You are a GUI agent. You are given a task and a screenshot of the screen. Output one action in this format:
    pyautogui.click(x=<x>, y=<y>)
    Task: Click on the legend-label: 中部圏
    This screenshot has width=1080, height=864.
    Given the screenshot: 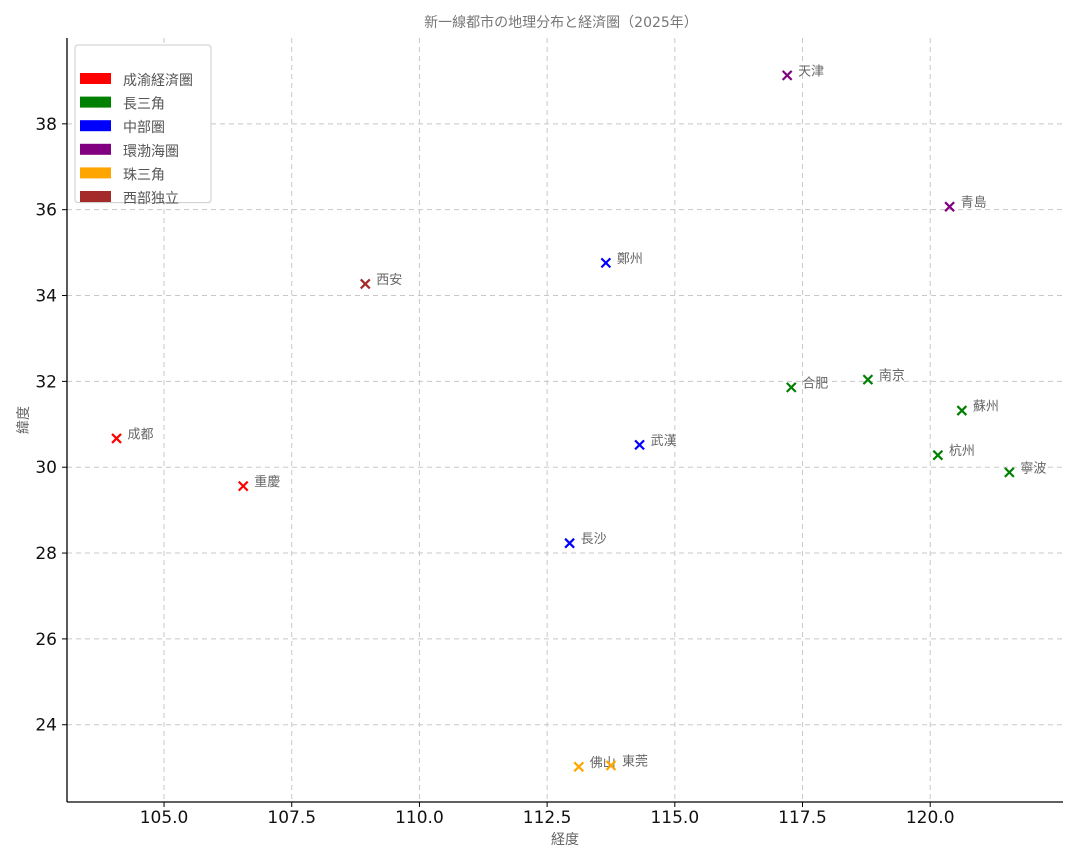 What is the action you would take?
    pyautogui.click(x=144, y=128)
    